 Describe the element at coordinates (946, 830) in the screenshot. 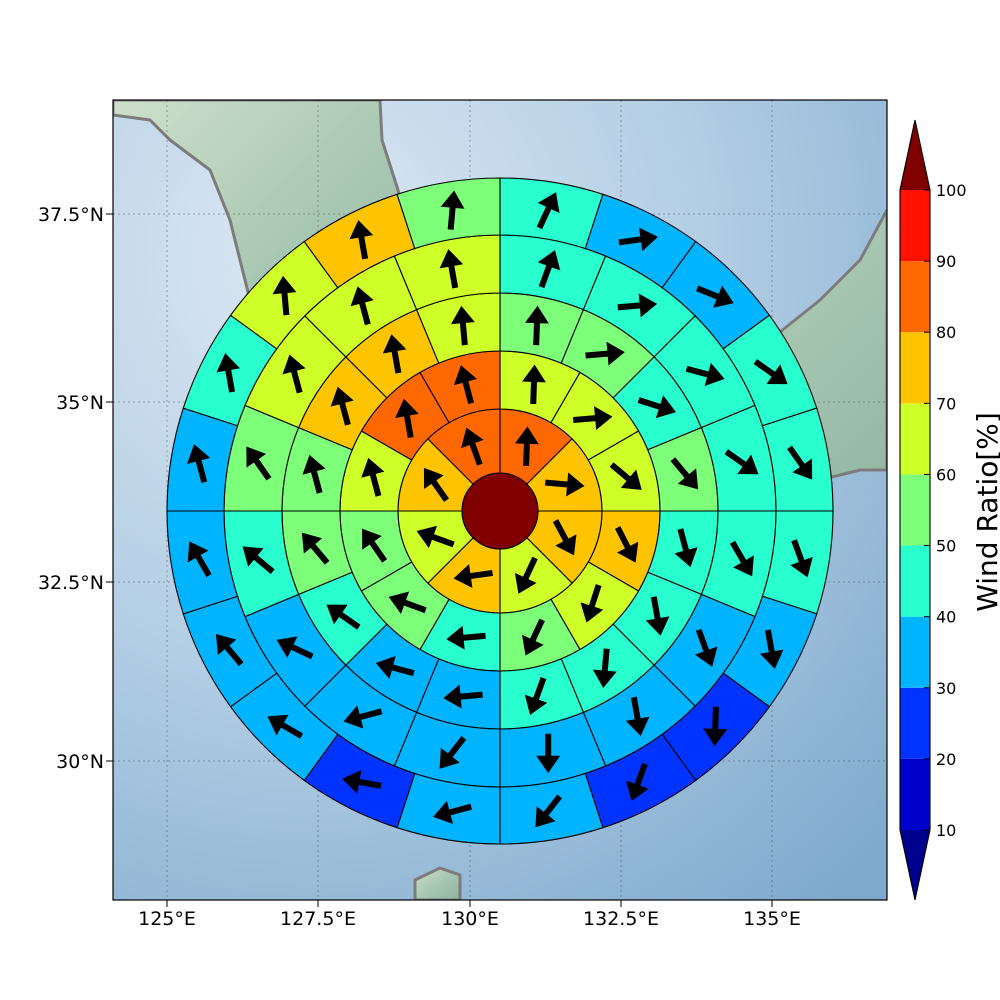

I see `colorbar-tick-label: 10` at that location.